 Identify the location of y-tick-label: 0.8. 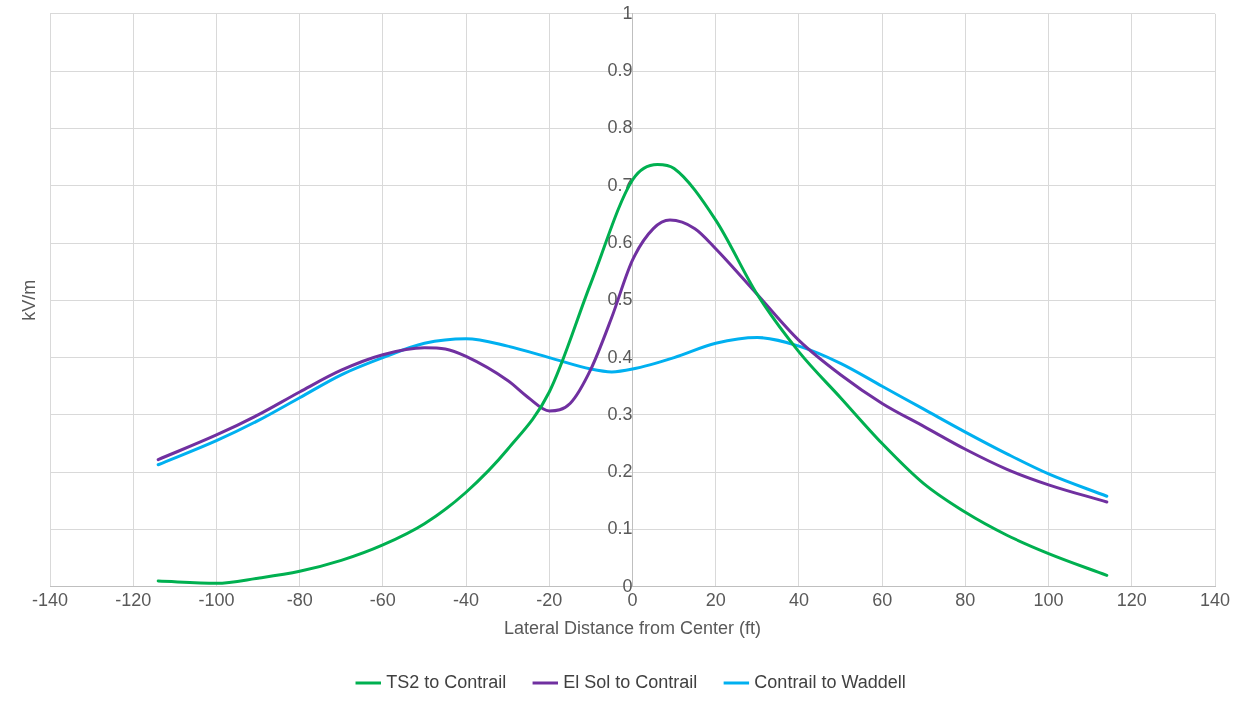
(620, 127).